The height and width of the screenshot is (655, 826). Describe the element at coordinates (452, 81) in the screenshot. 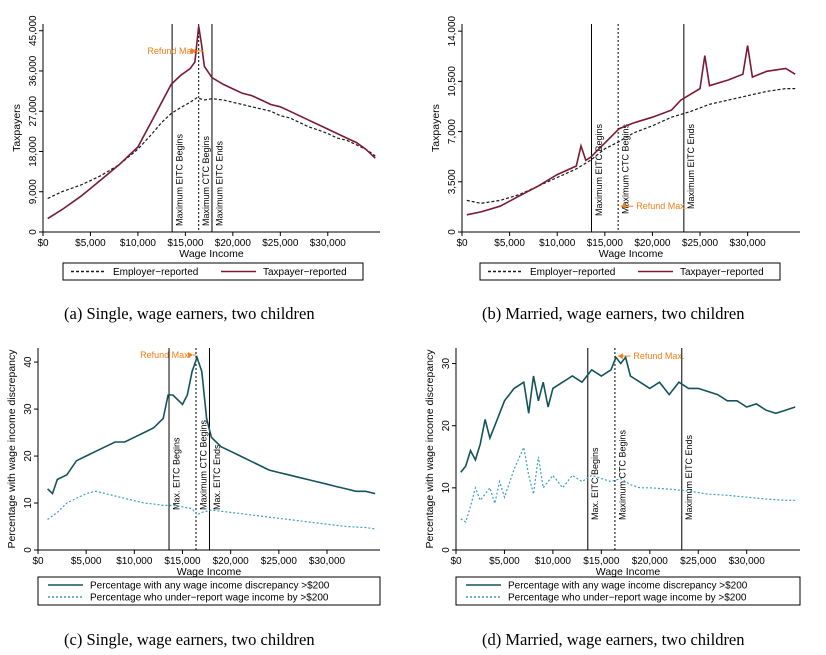

I see `y-tick-label: 10,500` at that location.